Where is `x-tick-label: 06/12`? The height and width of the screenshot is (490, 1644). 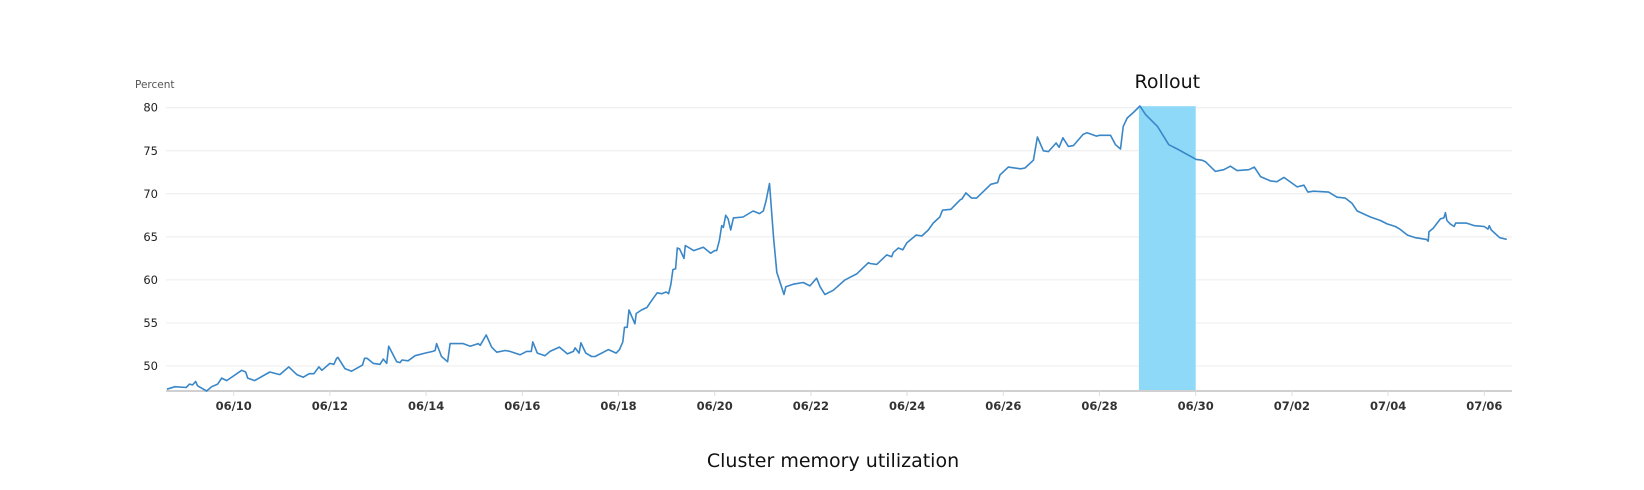
x-tick-label: 06/12 is located at coordinates (330, 406).